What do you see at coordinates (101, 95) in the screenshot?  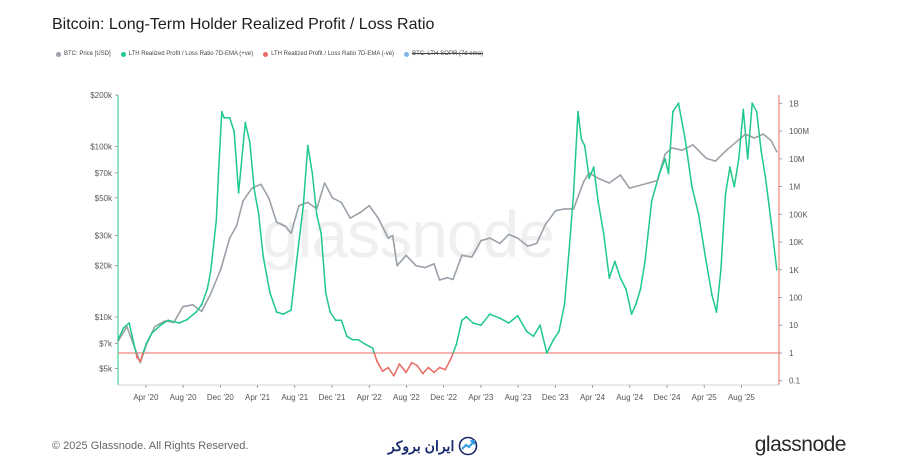 I see `left-tick-label: $200k` at bounding box center [101, 95].